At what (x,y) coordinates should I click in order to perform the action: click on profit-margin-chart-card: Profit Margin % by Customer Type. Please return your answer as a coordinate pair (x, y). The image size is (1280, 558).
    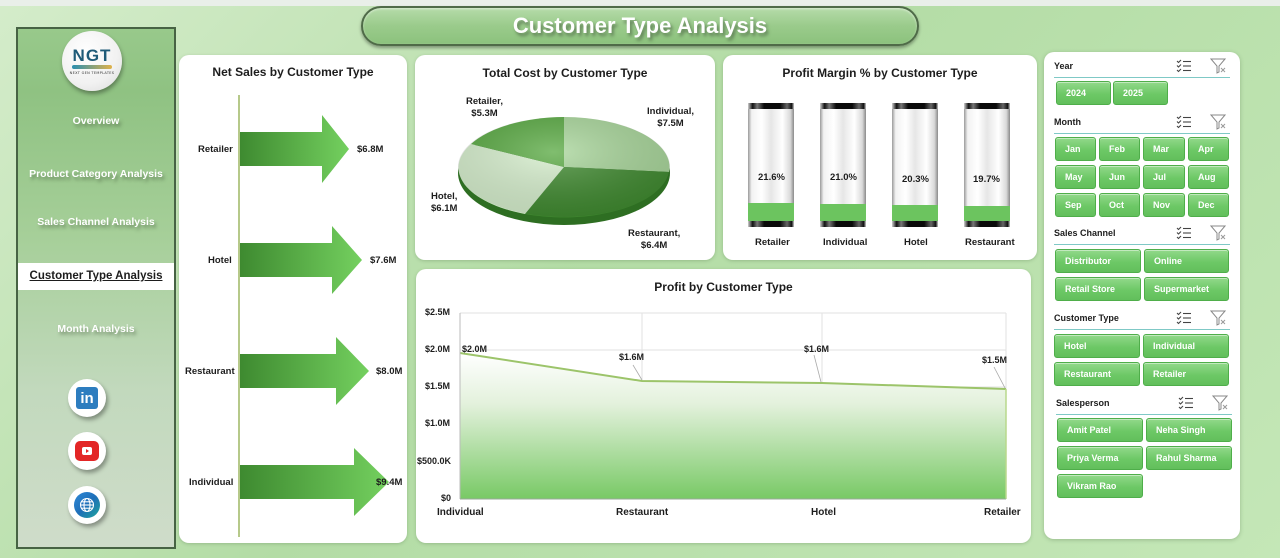
    Looking at the image, I should click on (880, 157).